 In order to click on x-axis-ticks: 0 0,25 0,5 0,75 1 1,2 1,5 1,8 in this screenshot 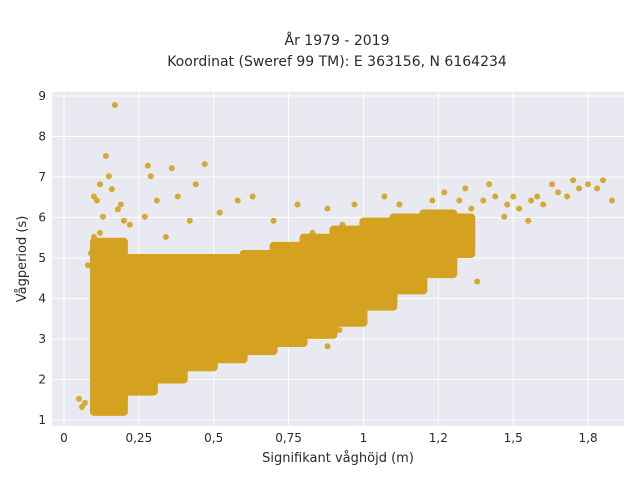, I will do `click(328, 438)`.